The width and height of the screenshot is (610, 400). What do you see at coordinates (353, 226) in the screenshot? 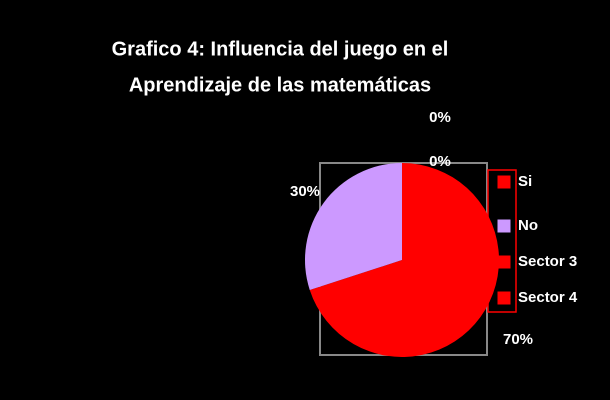
I see `pie-slice` at bounding box center [353, 226].